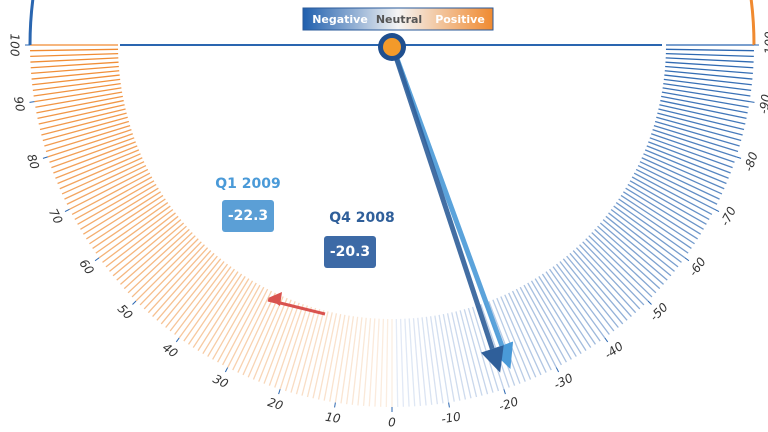 This screenshot has width=768, height=432. Describe the element at coordinates (33, 161) in the screenshot. I see `tick-label: 80` at that location.